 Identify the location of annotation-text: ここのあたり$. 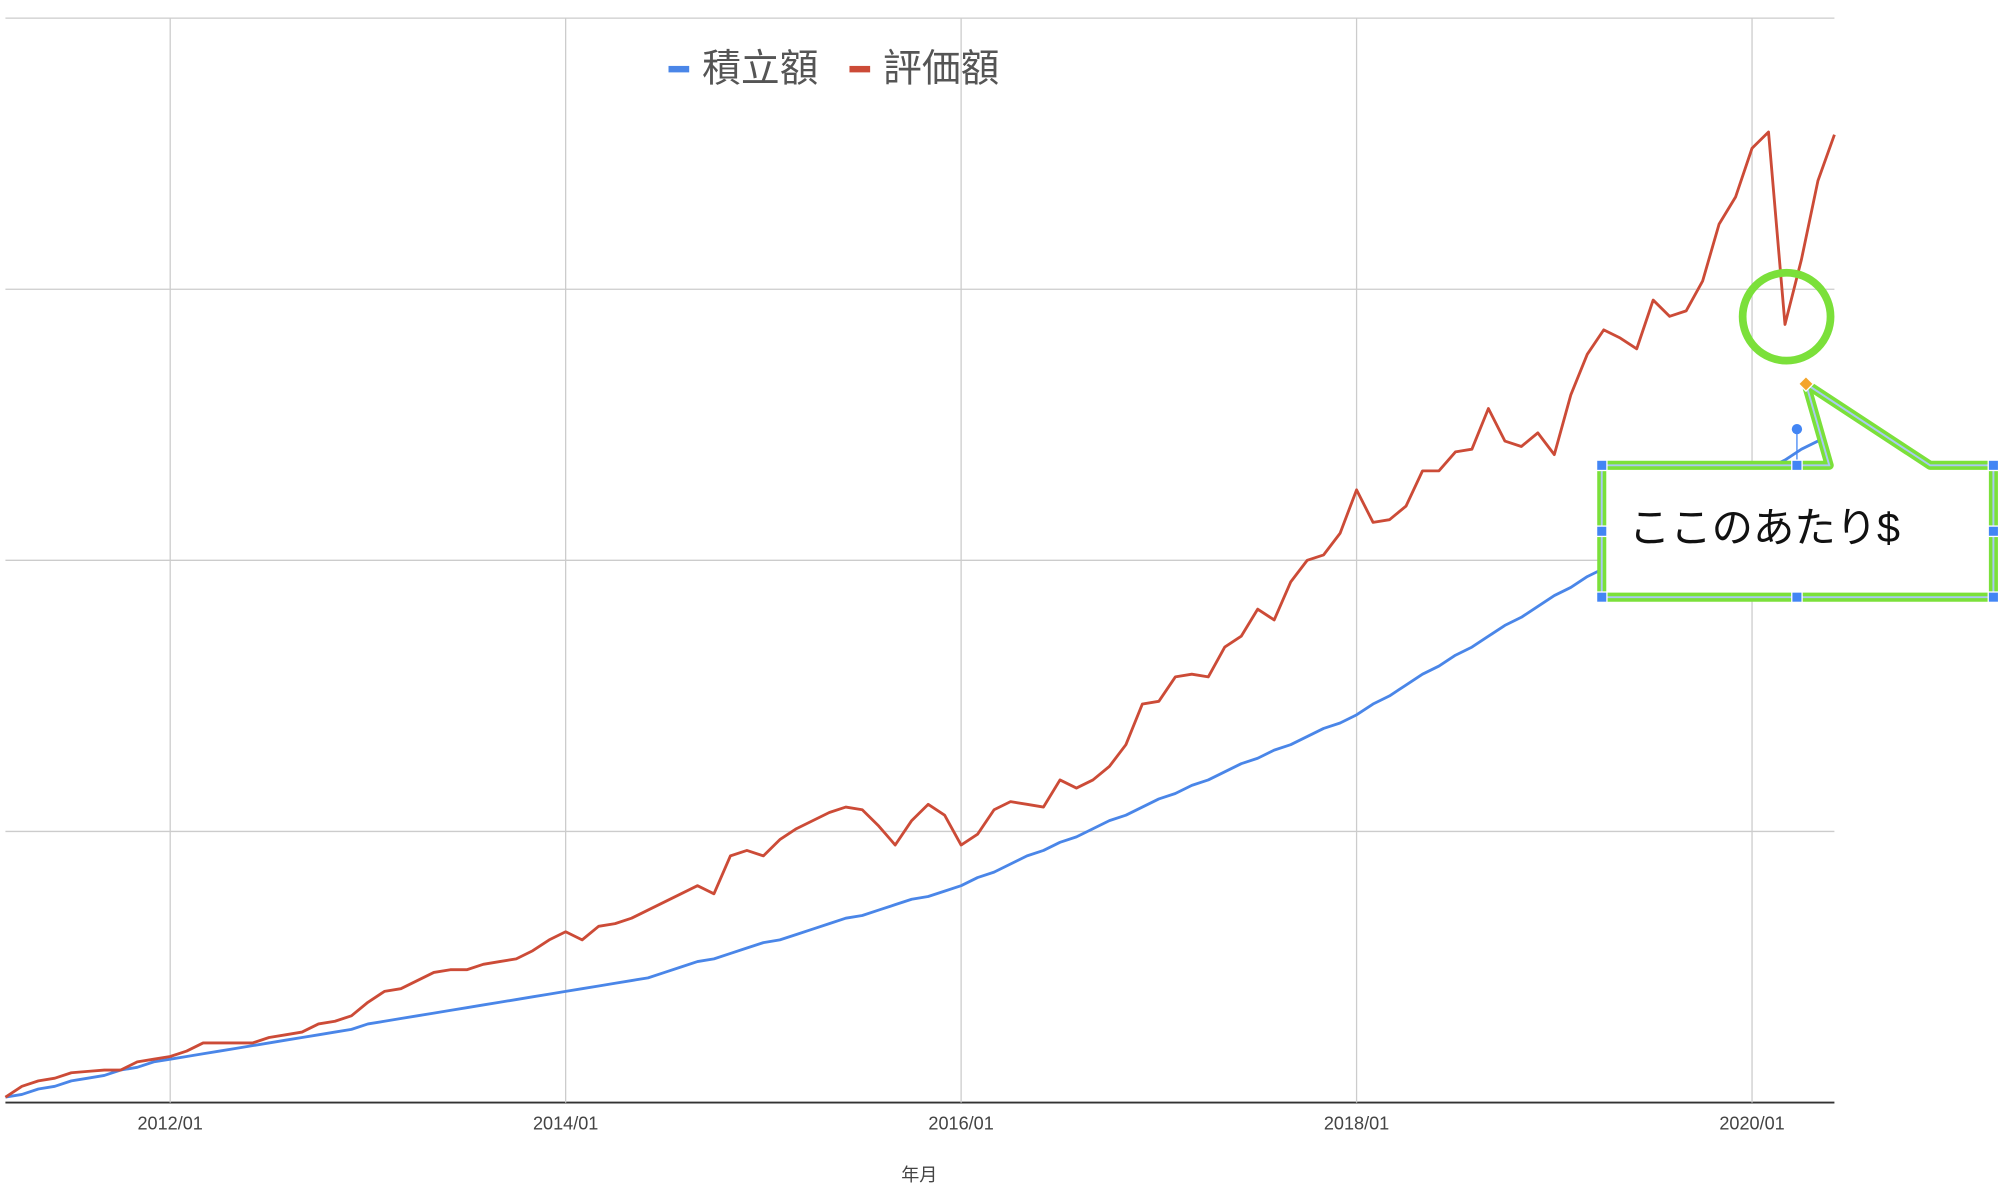
(1764, 528).